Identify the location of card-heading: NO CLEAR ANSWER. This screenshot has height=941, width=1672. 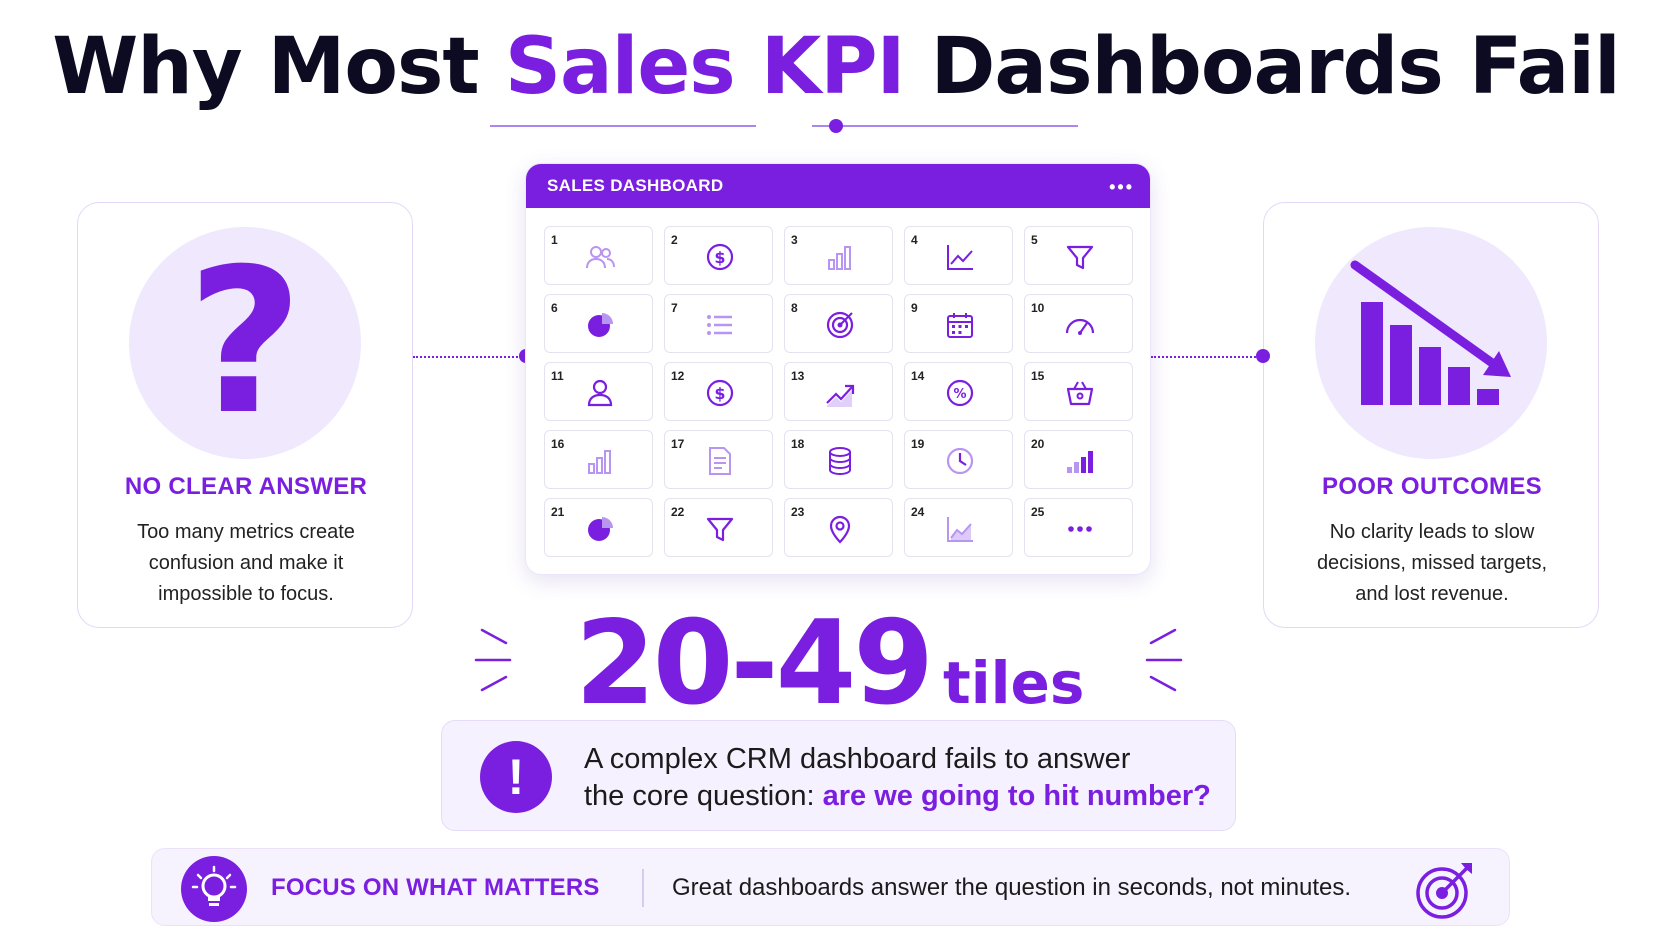
(246, 486).